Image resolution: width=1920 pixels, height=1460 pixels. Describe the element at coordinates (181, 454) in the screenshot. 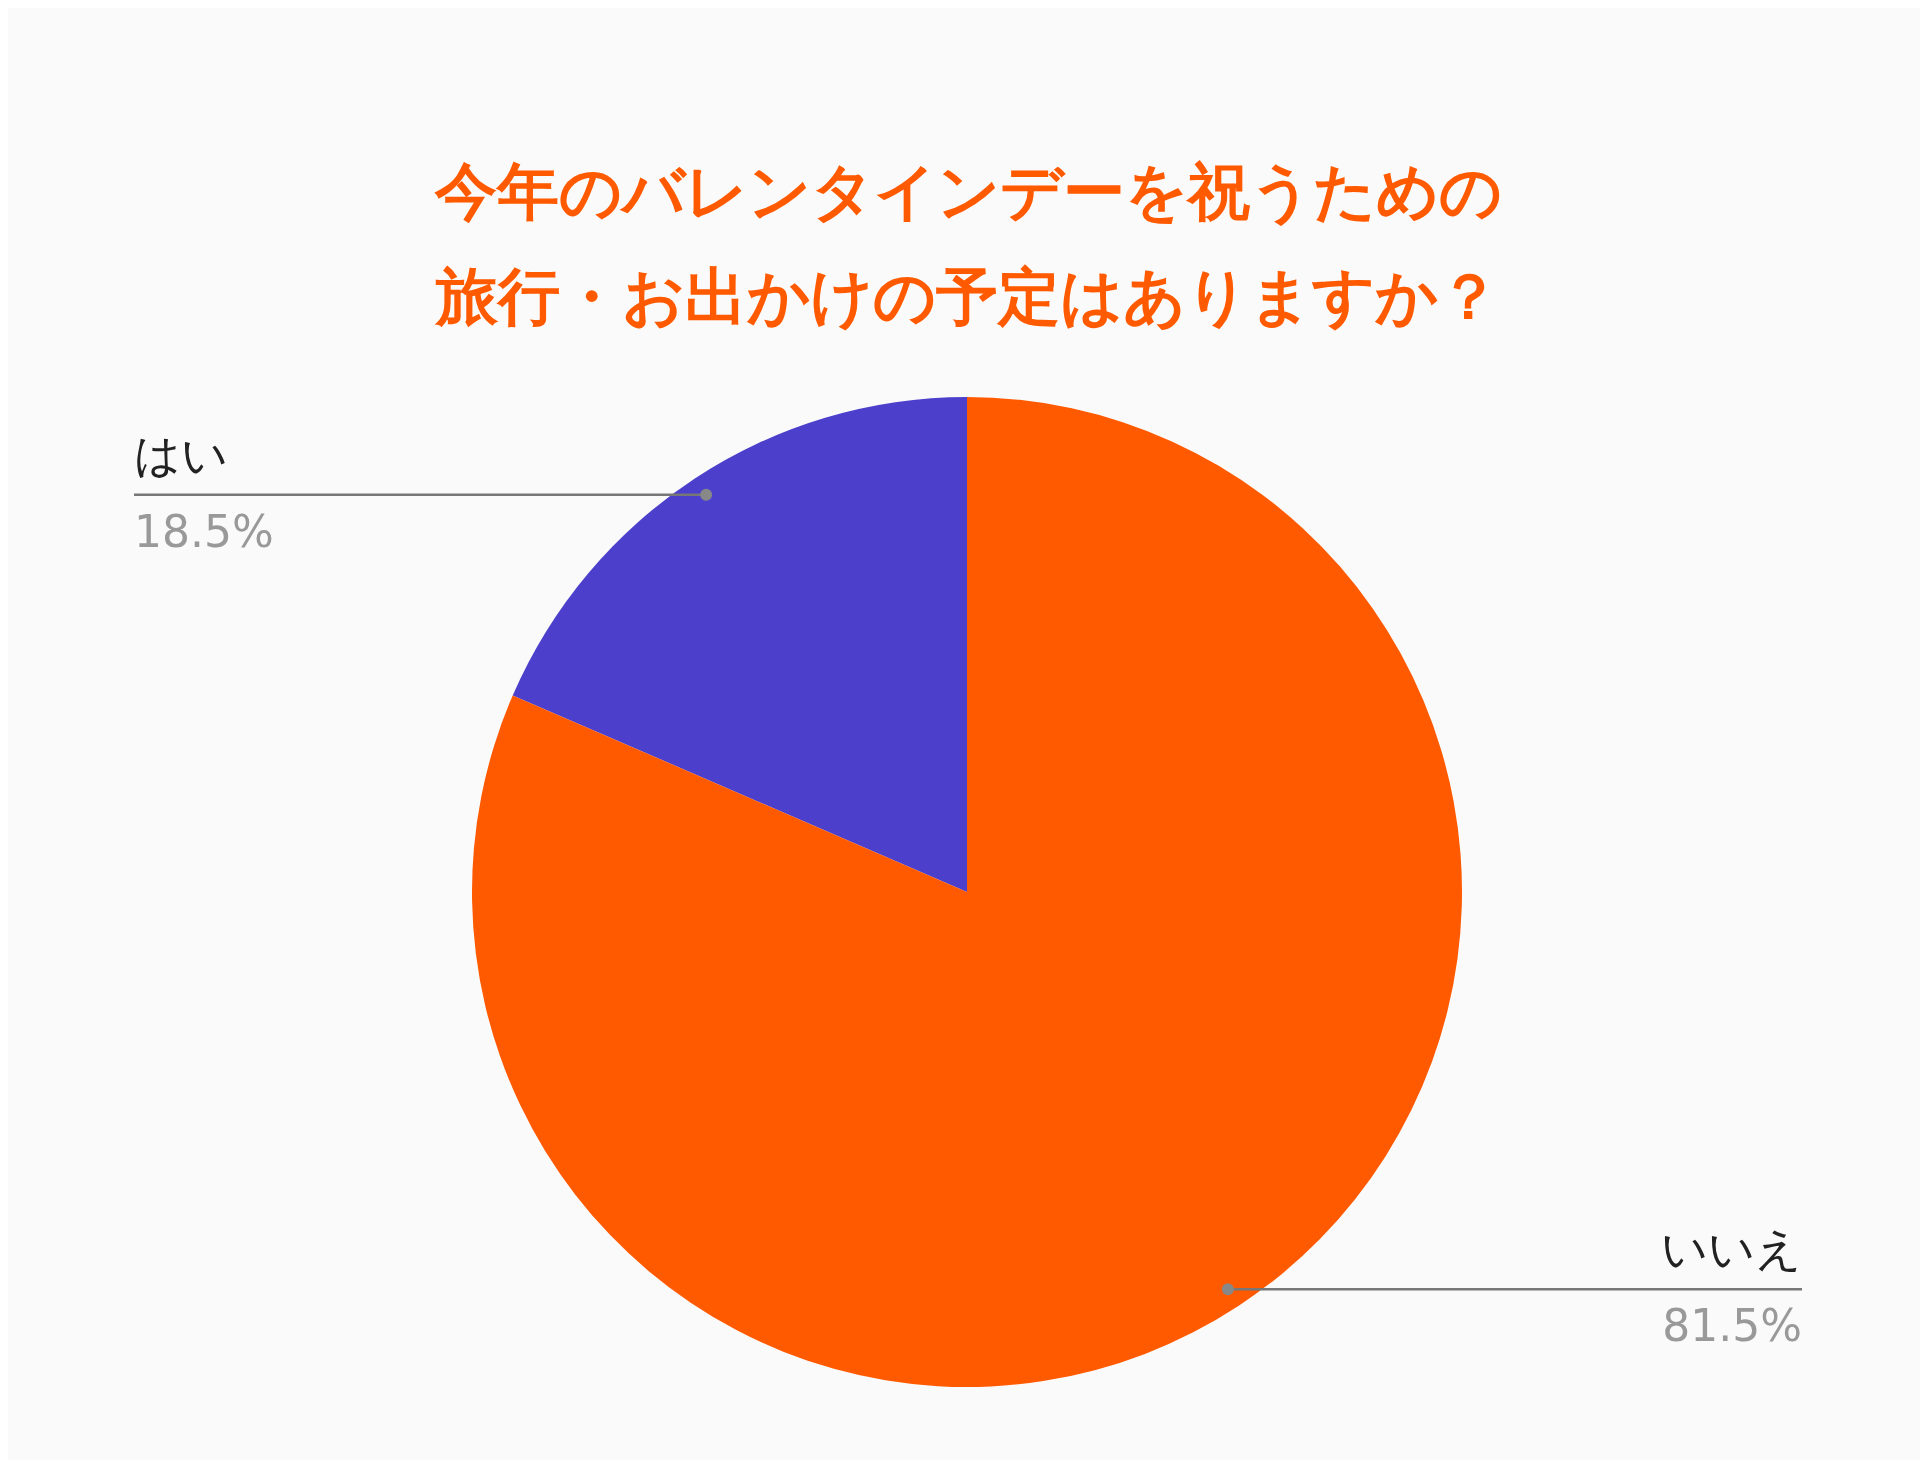

I see `slice-label: はい` at that location.